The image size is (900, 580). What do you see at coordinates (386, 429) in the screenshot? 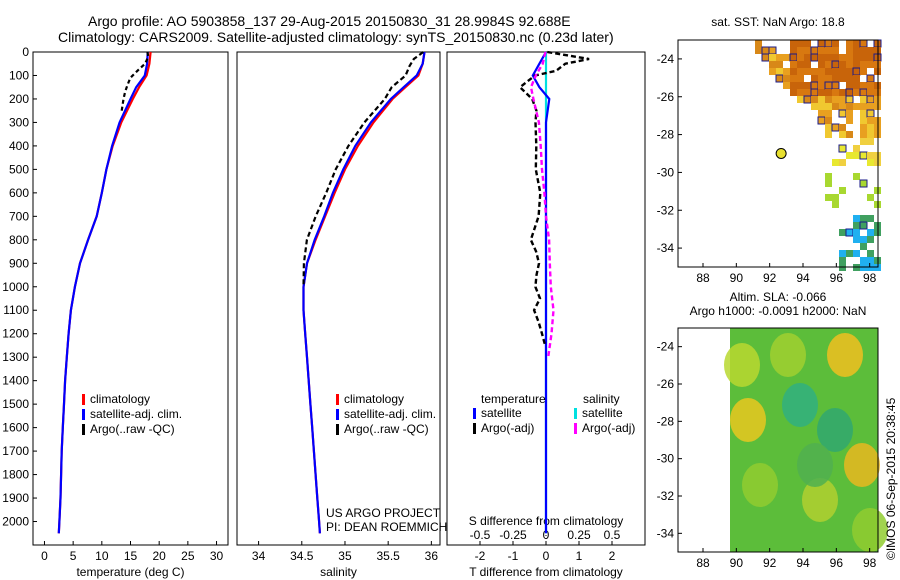
I see `salinity-legend-entry: Argo(..raw -QC)` at bounding box center [386, 429].